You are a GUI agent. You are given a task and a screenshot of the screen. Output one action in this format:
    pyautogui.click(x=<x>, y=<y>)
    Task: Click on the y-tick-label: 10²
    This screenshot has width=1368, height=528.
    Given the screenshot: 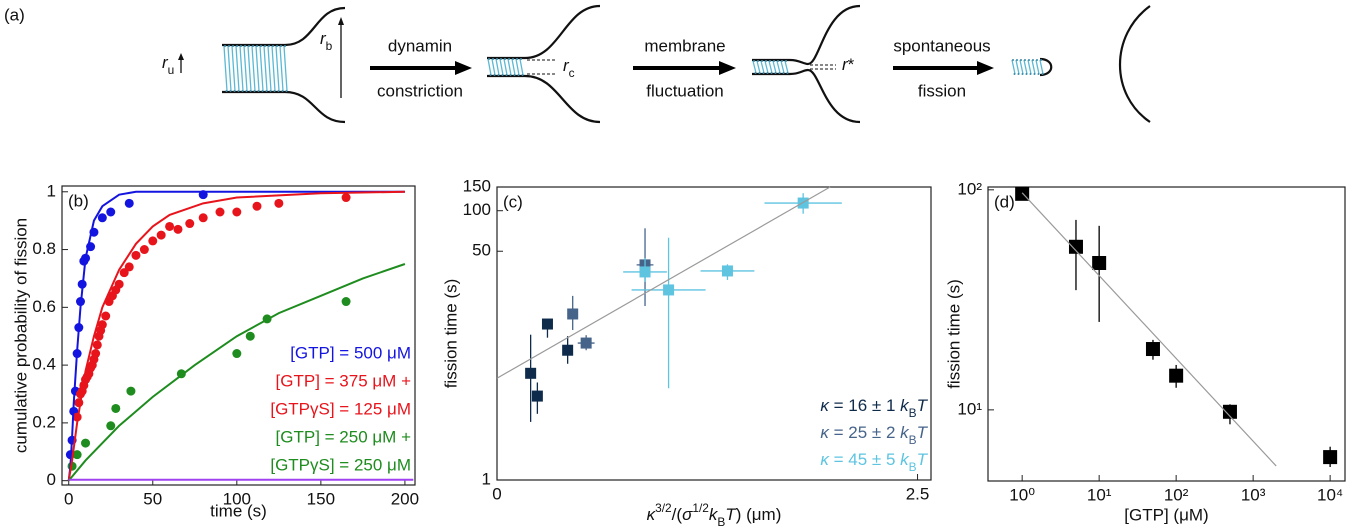 What is the action you would take?
    pyautogui.click(x=969, y=188)
    